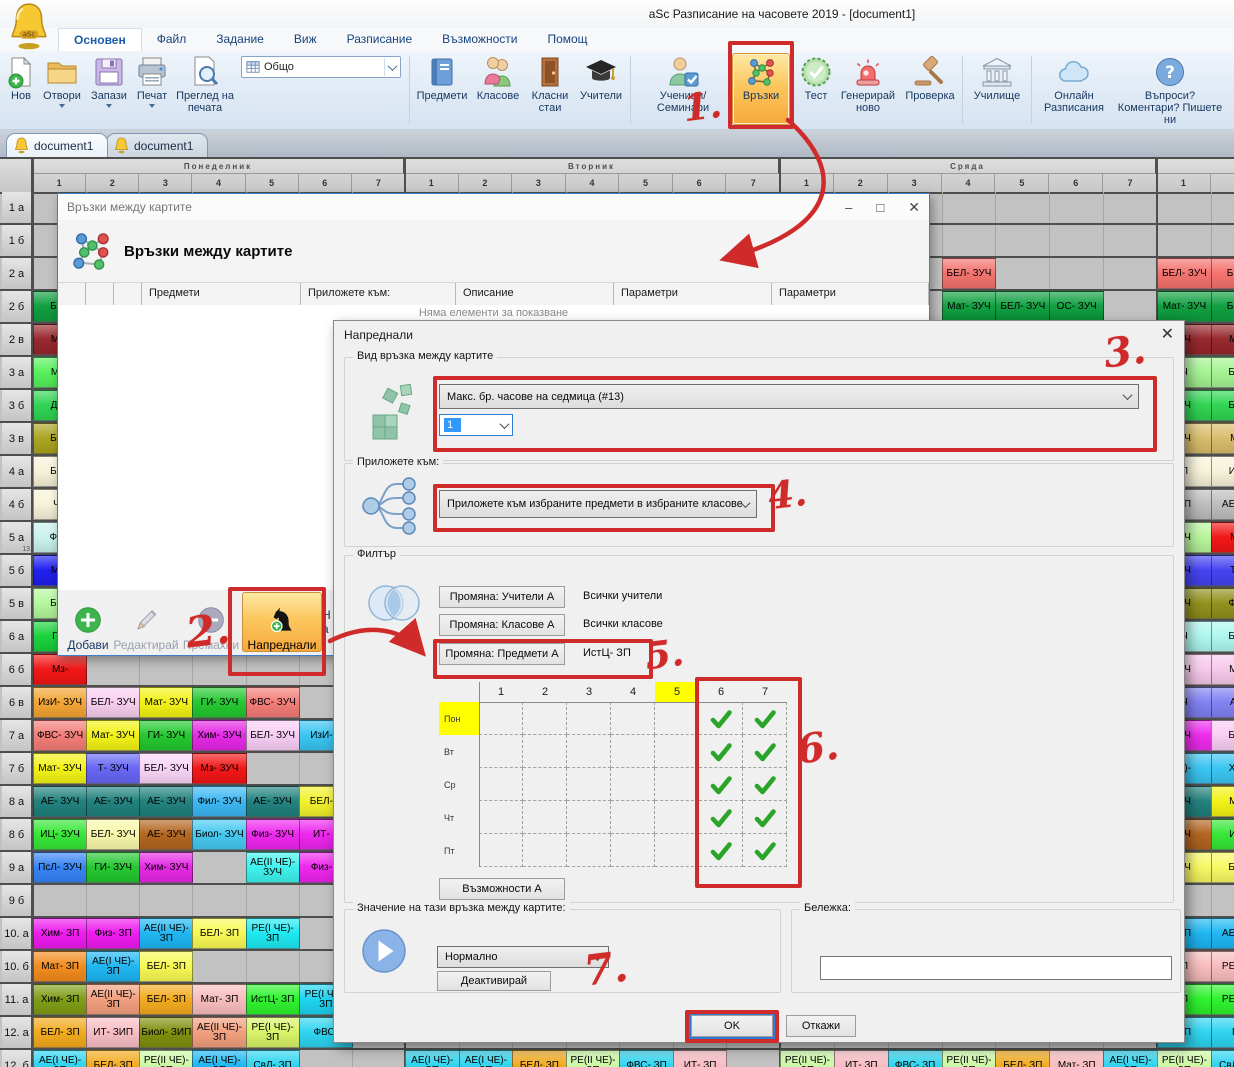  I want to click on timetable-cell: РЕ( ЗП, so click(1222, 999).